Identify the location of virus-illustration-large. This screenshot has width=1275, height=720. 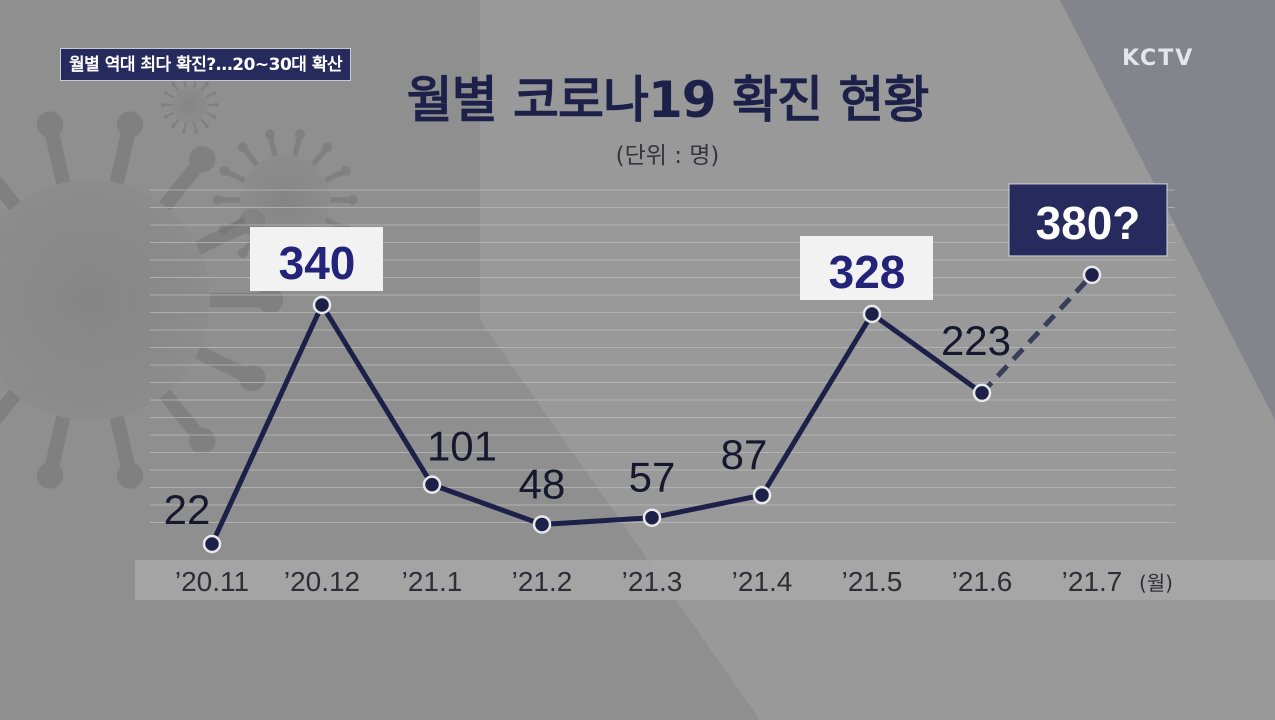
(142, 300).